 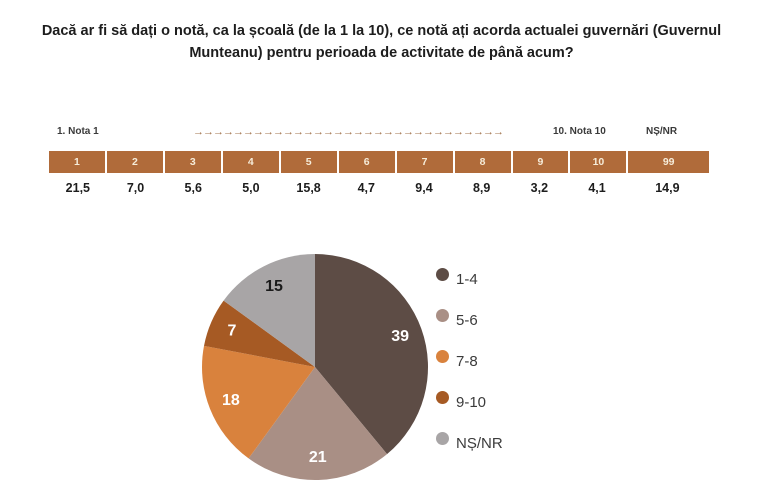 I want to click on score-header-cell-8: 8, so click(x=483, y=162).